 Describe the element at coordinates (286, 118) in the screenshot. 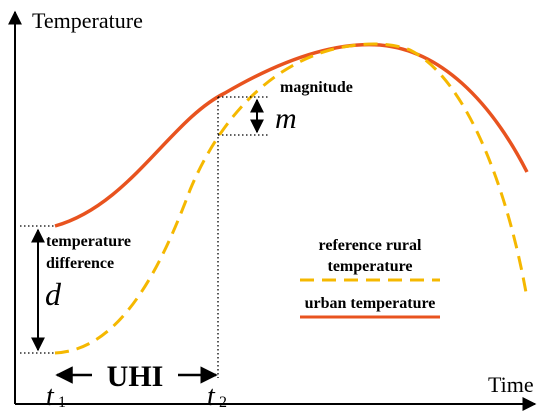

I see `m-label: m` at that location.